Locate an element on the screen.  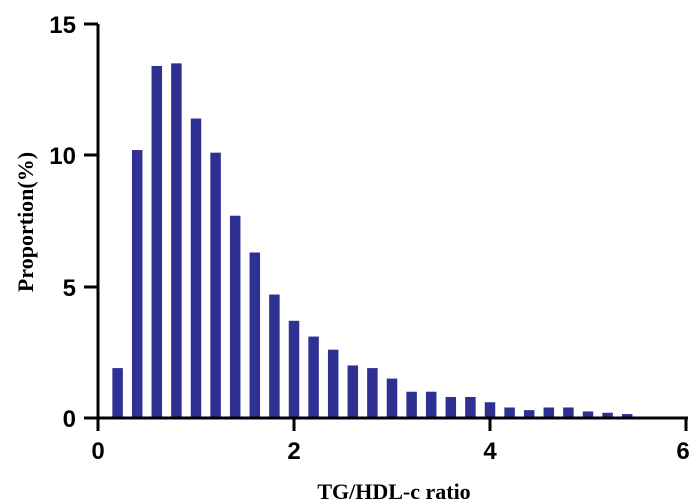
y-tick-label-15: 15 is located at coordinates (62, 25).